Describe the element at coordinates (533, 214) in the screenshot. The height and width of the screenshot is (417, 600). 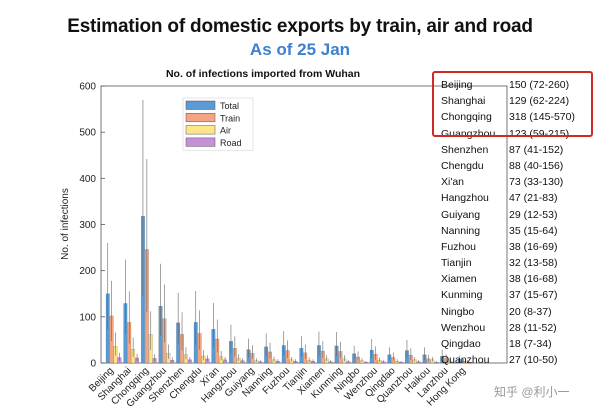
I see `infection-estimate: 29 (12-53)` at that location.